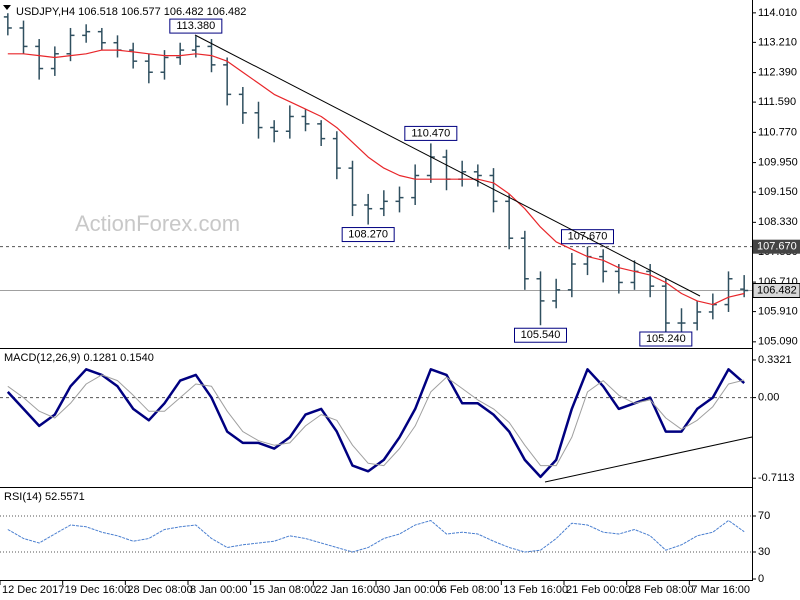  I want to click on x-tick-label: 21 Feb 00:00, so click(598, 590).